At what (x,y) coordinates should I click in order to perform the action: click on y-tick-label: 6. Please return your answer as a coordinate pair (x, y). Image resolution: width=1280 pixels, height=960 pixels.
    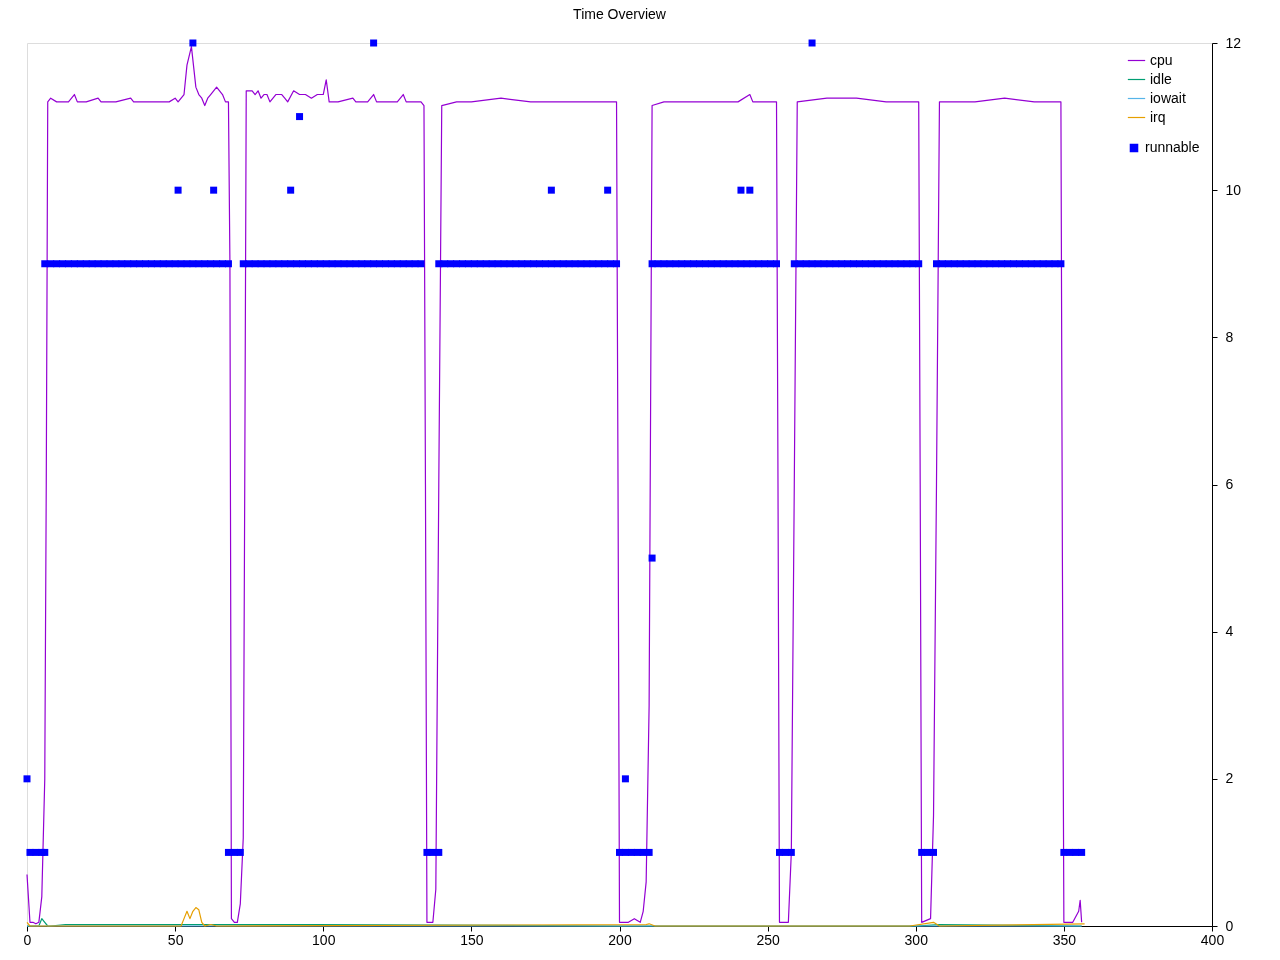
    Looking at the image, I should click on (1229, 484).